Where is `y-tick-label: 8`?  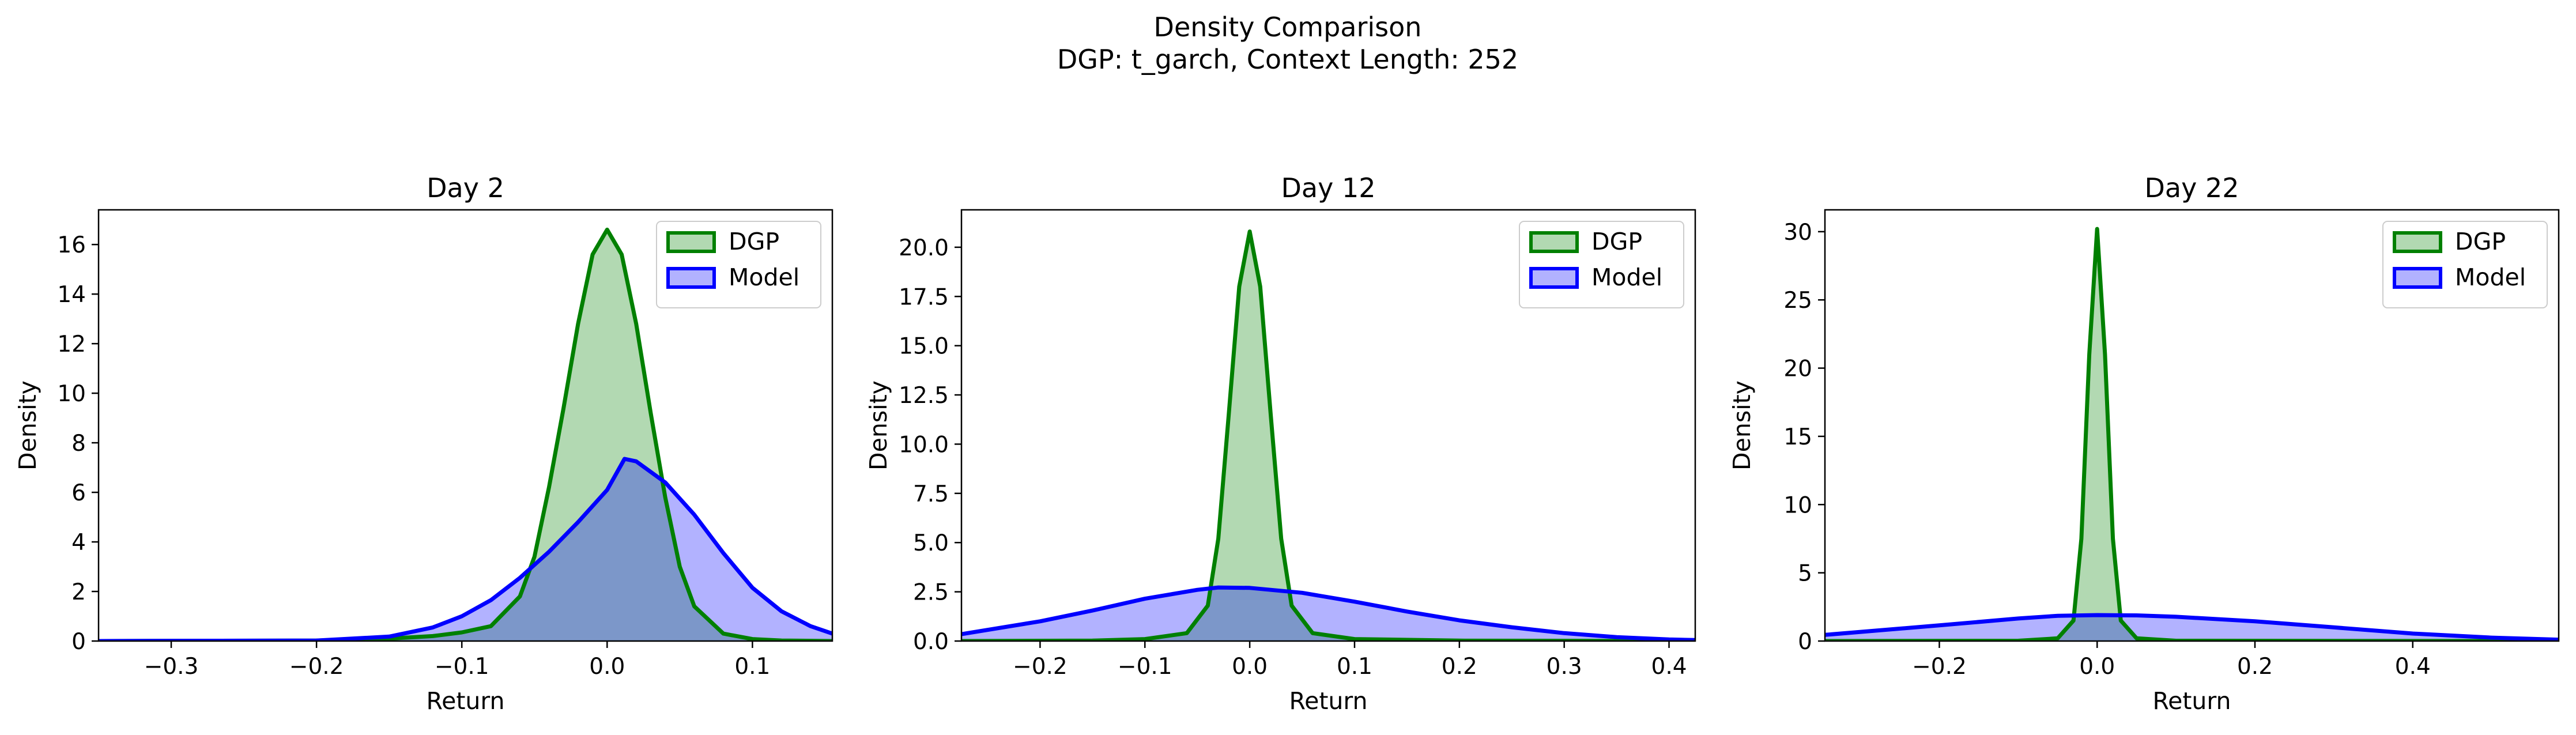
y-tick-label: 8 is located at coordinates (78, 444).